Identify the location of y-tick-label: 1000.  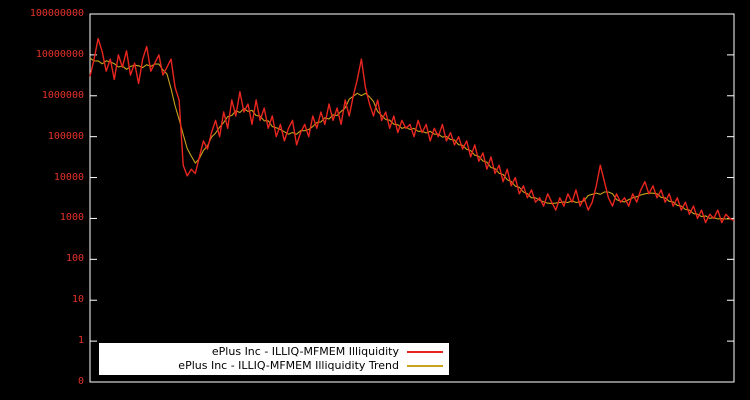
(71, 218).